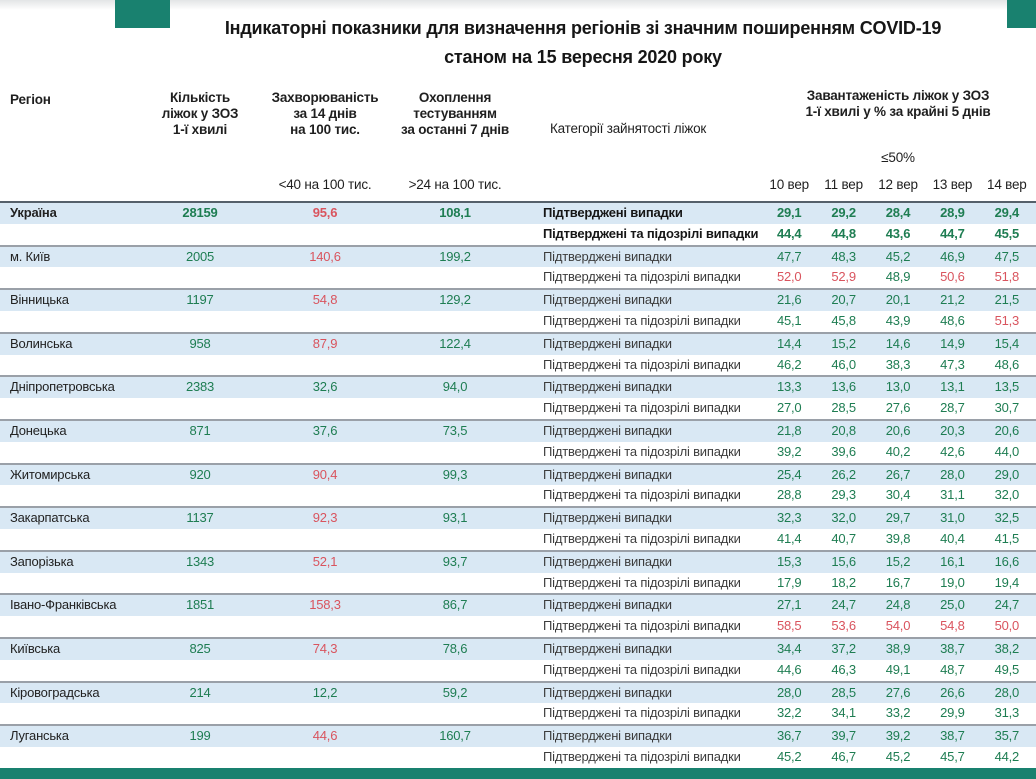 The width and height of the screenshot is (1036, 779). I want to click on occupancy-value: 32,5, so click(1007, 518).